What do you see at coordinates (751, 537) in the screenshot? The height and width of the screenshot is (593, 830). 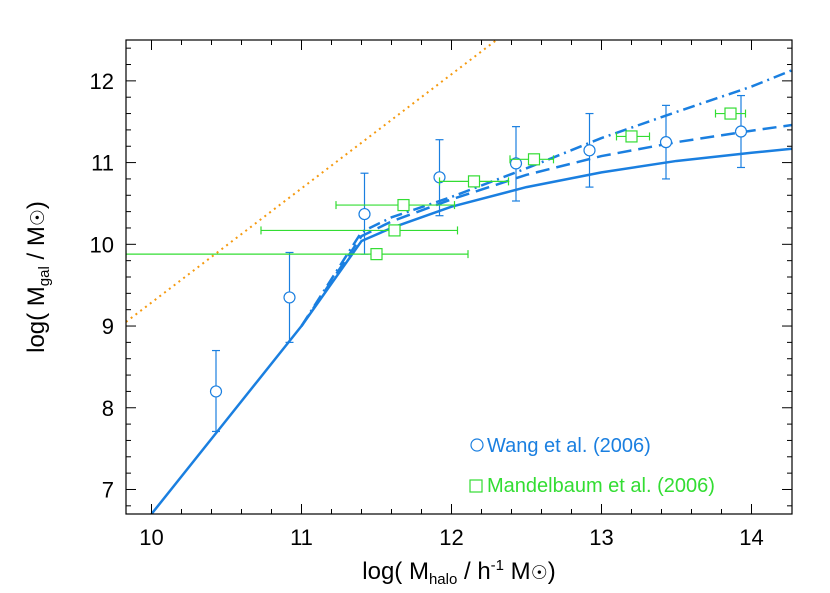 I see `x-tick-label: 14` at bounding box center [751, 537].